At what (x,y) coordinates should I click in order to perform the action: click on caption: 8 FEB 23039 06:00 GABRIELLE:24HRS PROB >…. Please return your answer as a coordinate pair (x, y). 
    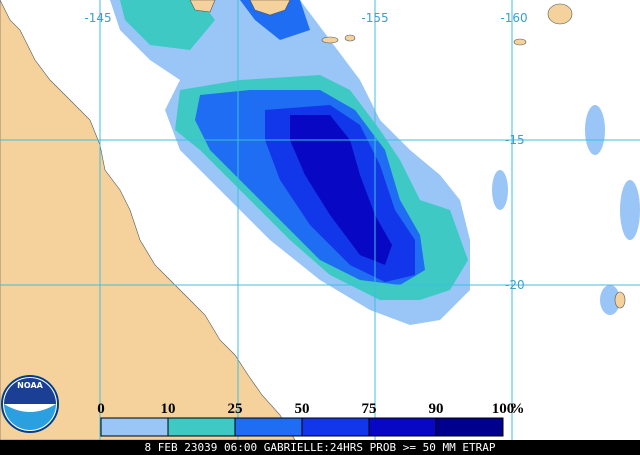
    Looking at the image, I should click on (320, 447).